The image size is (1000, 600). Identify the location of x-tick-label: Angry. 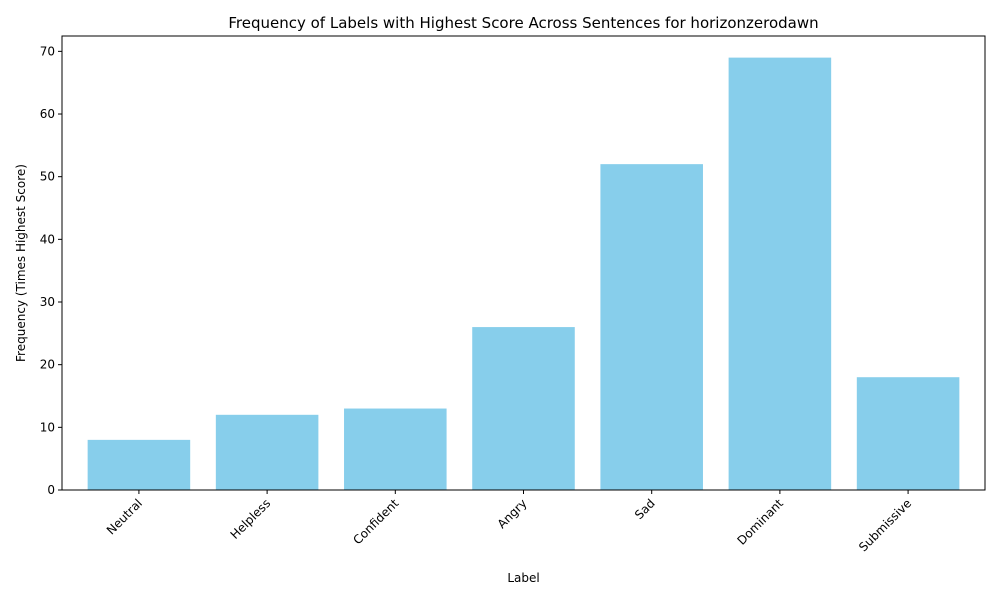
(512, 513).